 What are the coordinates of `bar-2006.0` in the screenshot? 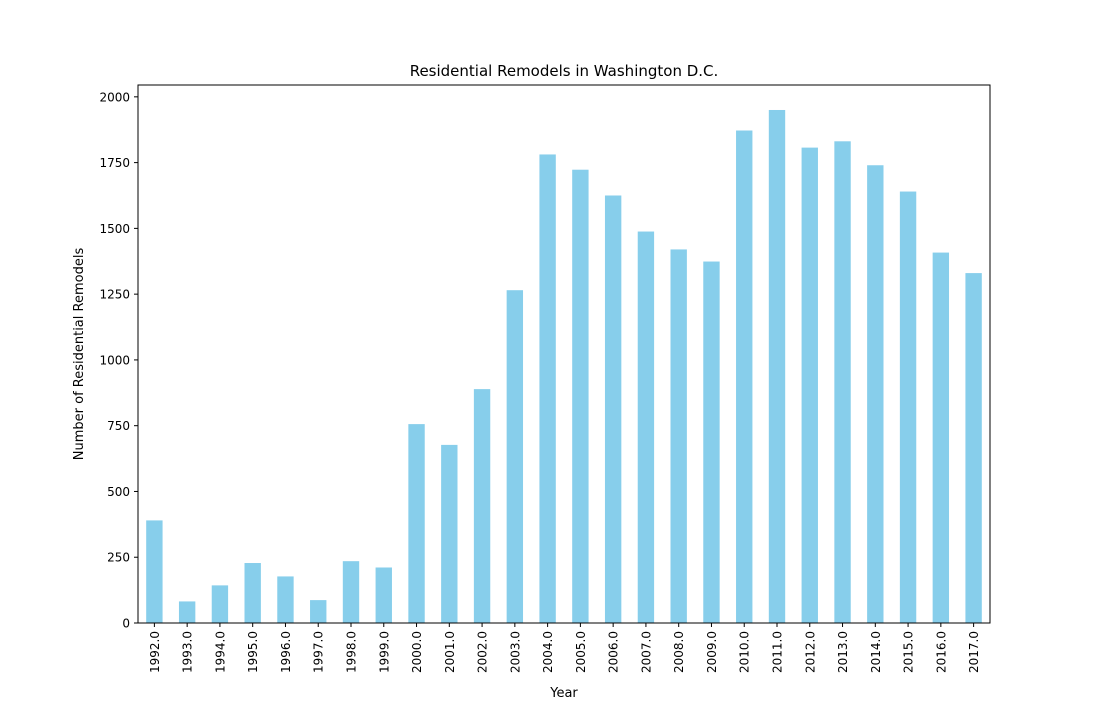 It's located at (613, 409).